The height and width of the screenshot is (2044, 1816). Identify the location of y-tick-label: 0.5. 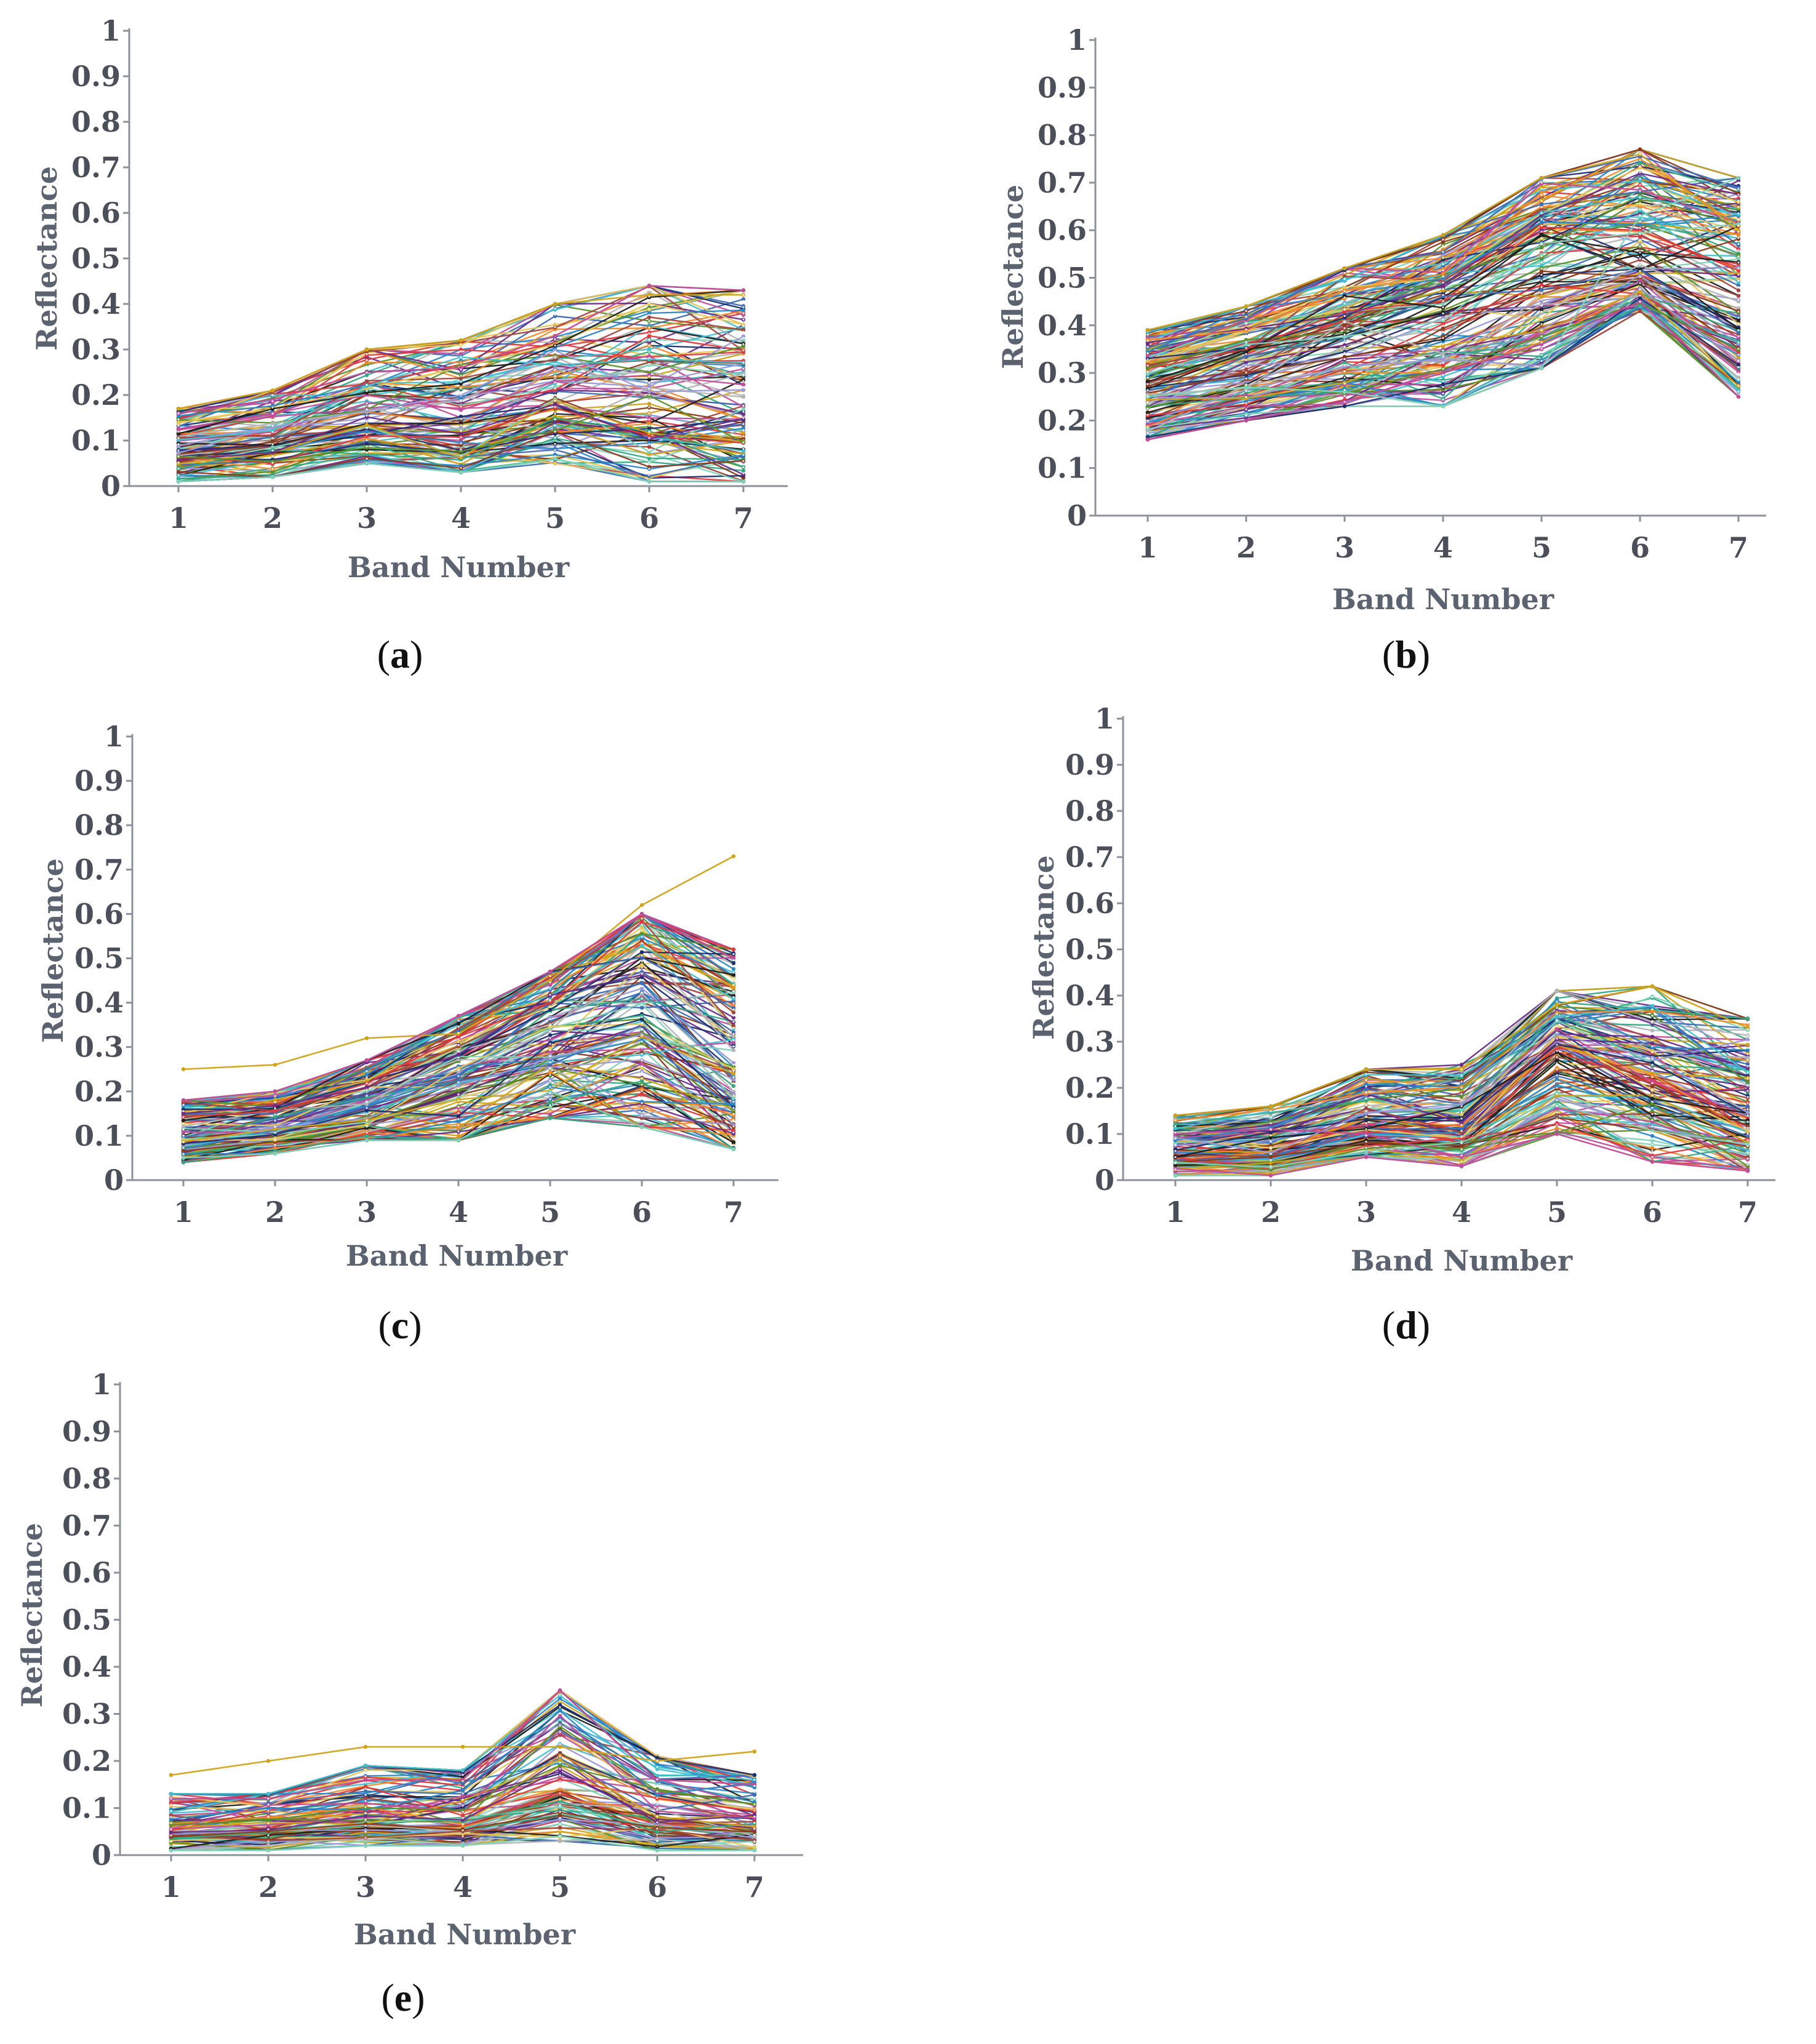
(1062, 278).